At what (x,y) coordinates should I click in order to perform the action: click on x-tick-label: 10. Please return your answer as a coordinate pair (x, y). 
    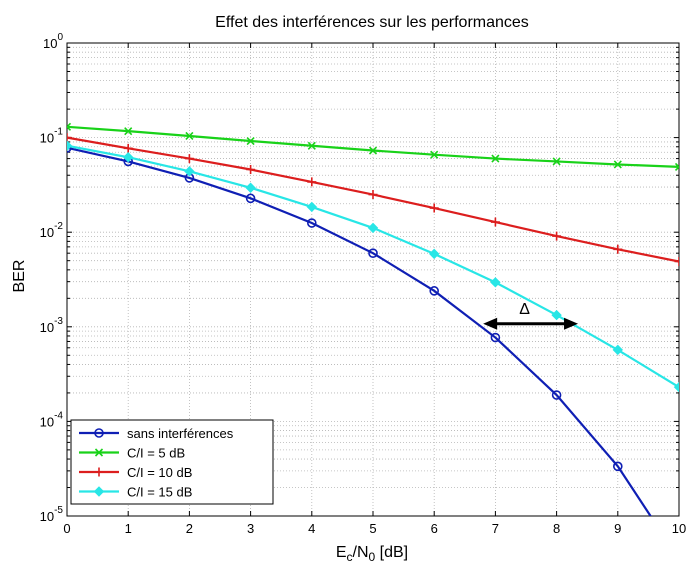
    Looking at the image, I should click on (679, 528).